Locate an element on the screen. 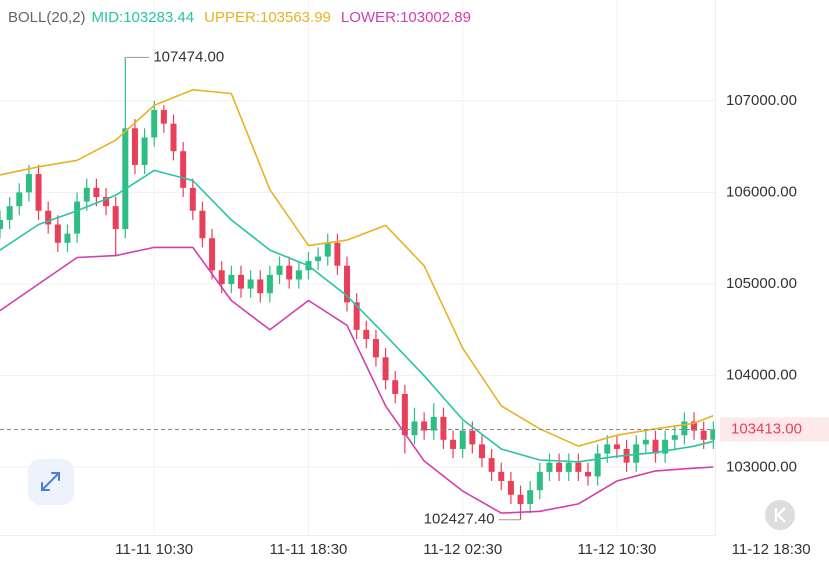 Image resolution: width=829 pixels, height=562 pixels. rewind-icon is located at coordinates (780, 515).